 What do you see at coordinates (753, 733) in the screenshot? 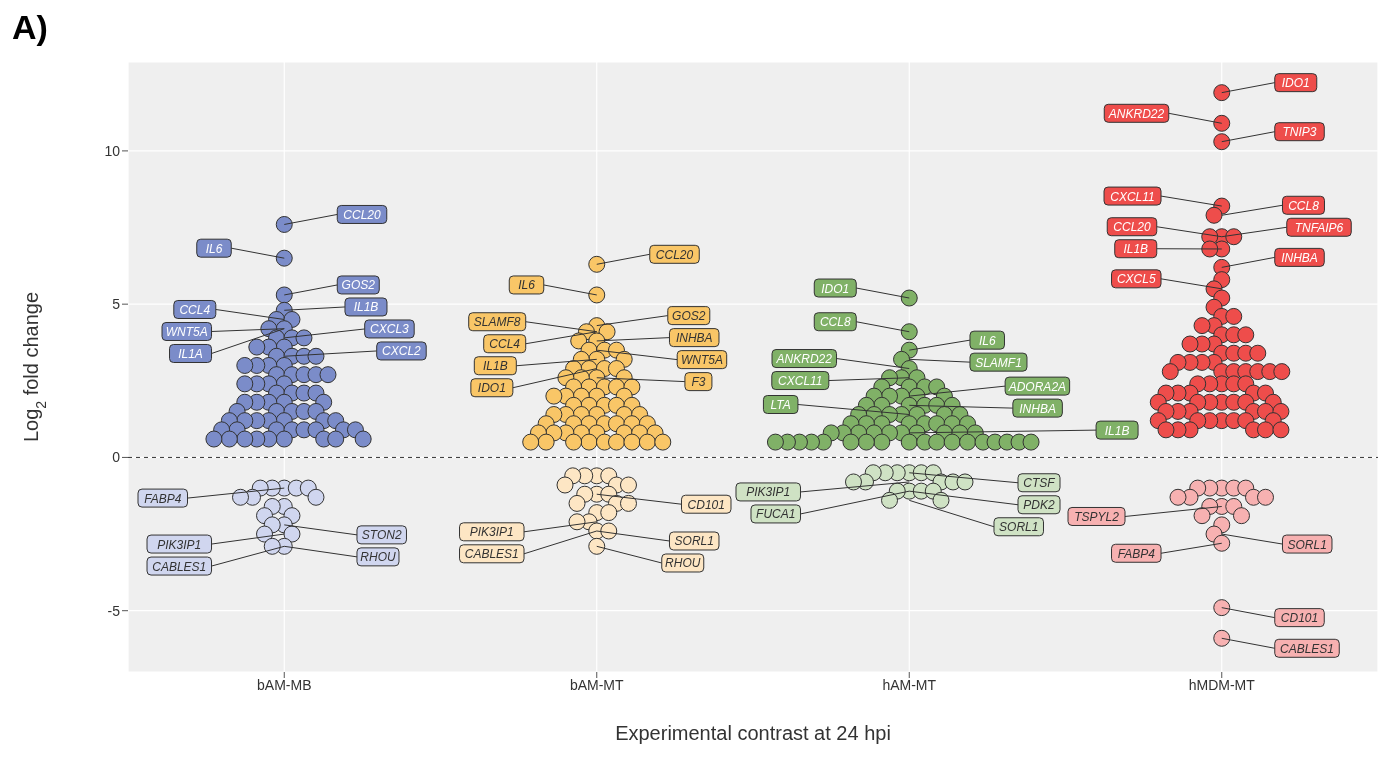
I see `x-axis-title: Experimental contrast at 24 hpi` at bounding box center [753, 733].